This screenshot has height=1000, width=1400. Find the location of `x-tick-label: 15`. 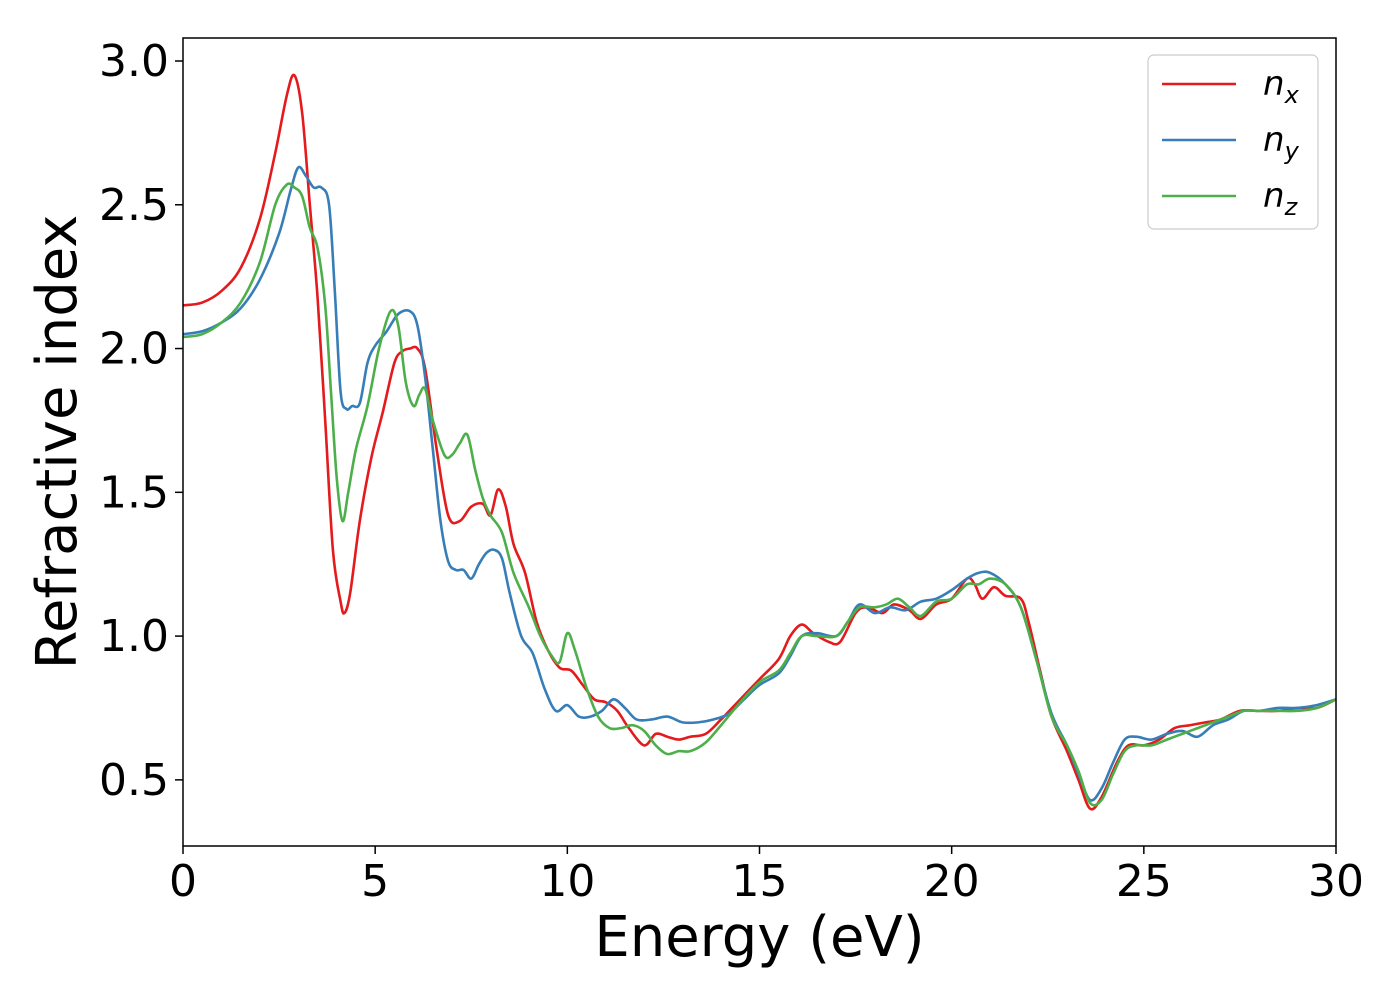

x-tick-label: 15 is located at coordinates (760, 881).